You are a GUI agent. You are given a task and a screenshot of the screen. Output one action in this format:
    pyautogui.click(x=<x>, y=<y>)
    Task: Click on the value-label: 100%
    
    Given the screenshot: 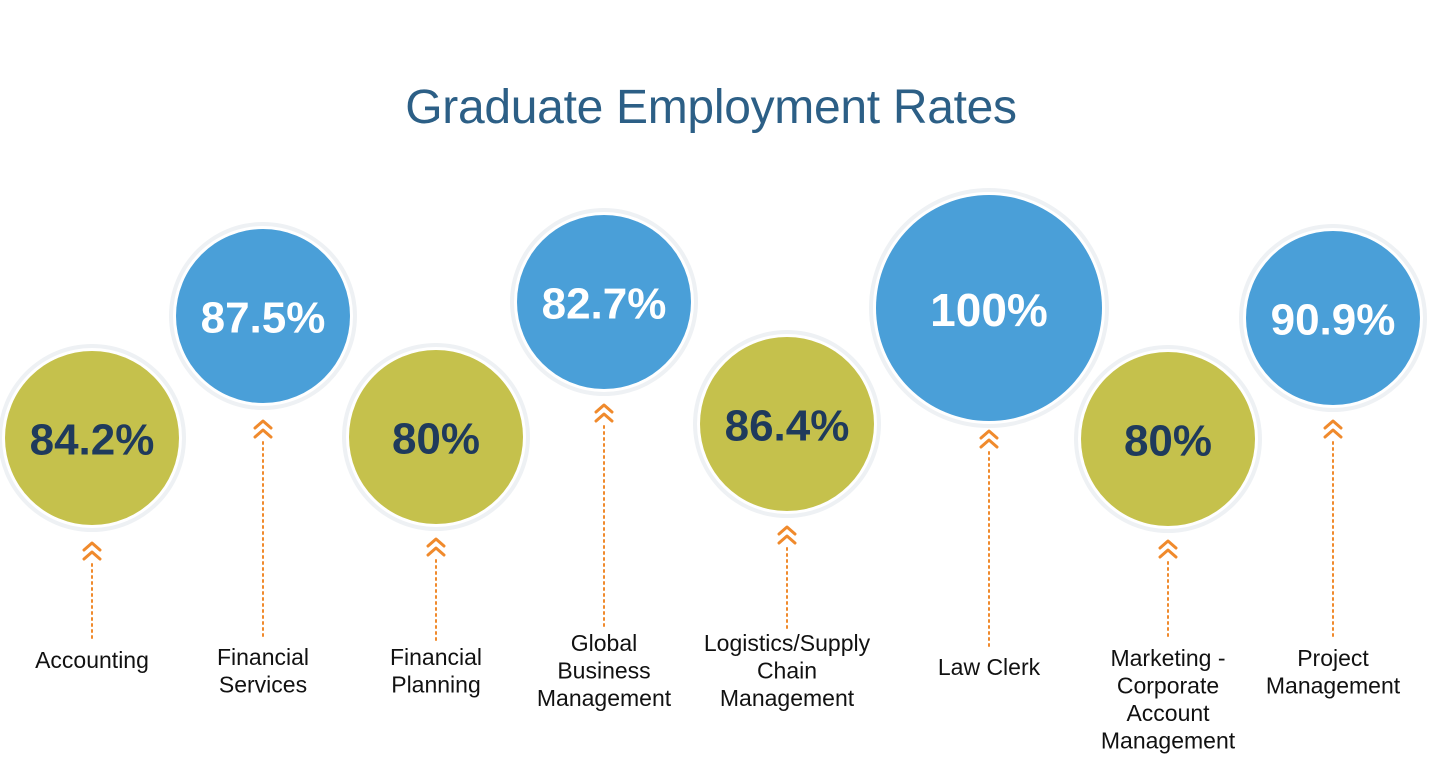 What is the action you would take?
    pyautogui.click(x=989, y=310)
    